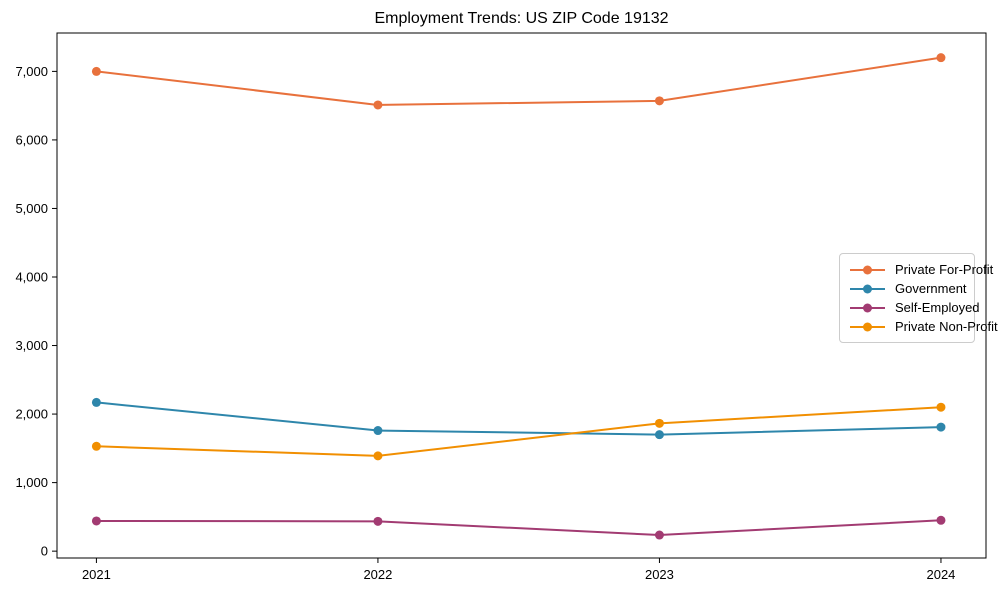 This screenshot has width=1000, height=600. What do you see at coordinates (31, 208) in the screenshot?
I see `y-tick-label: 5,000` at bounding box center [31, 208].